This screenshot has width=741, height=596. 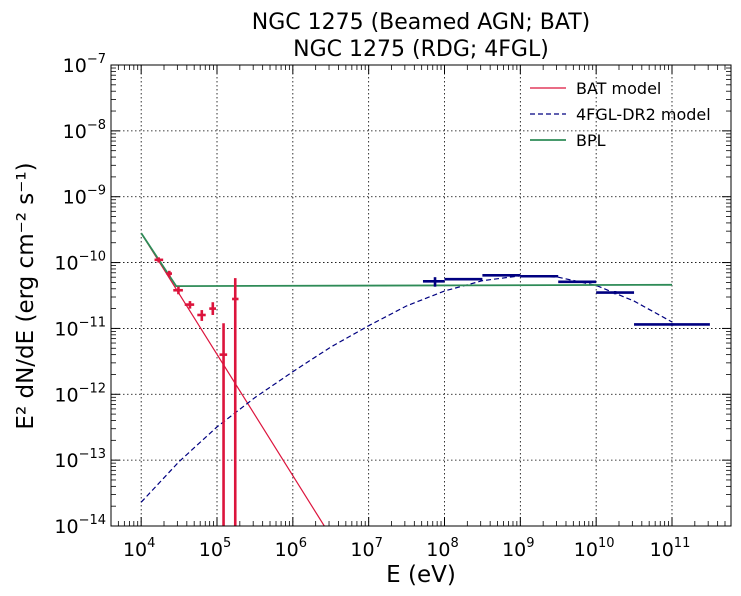 What do you see at coordinates (643, 114) in the screenshot?
I see `legend-label: 4FGL-DR2 model` at bounding box center [643, 114].